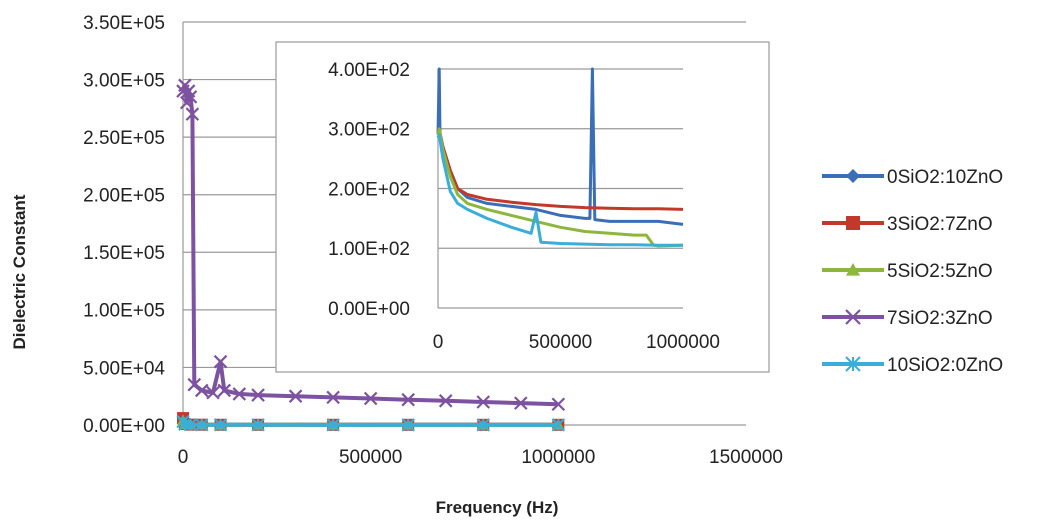 The height and width of the screenshot is (524, 1052). I want to click on inset-plot-y-tick-label: 2.00E+02, so click(369, 189).